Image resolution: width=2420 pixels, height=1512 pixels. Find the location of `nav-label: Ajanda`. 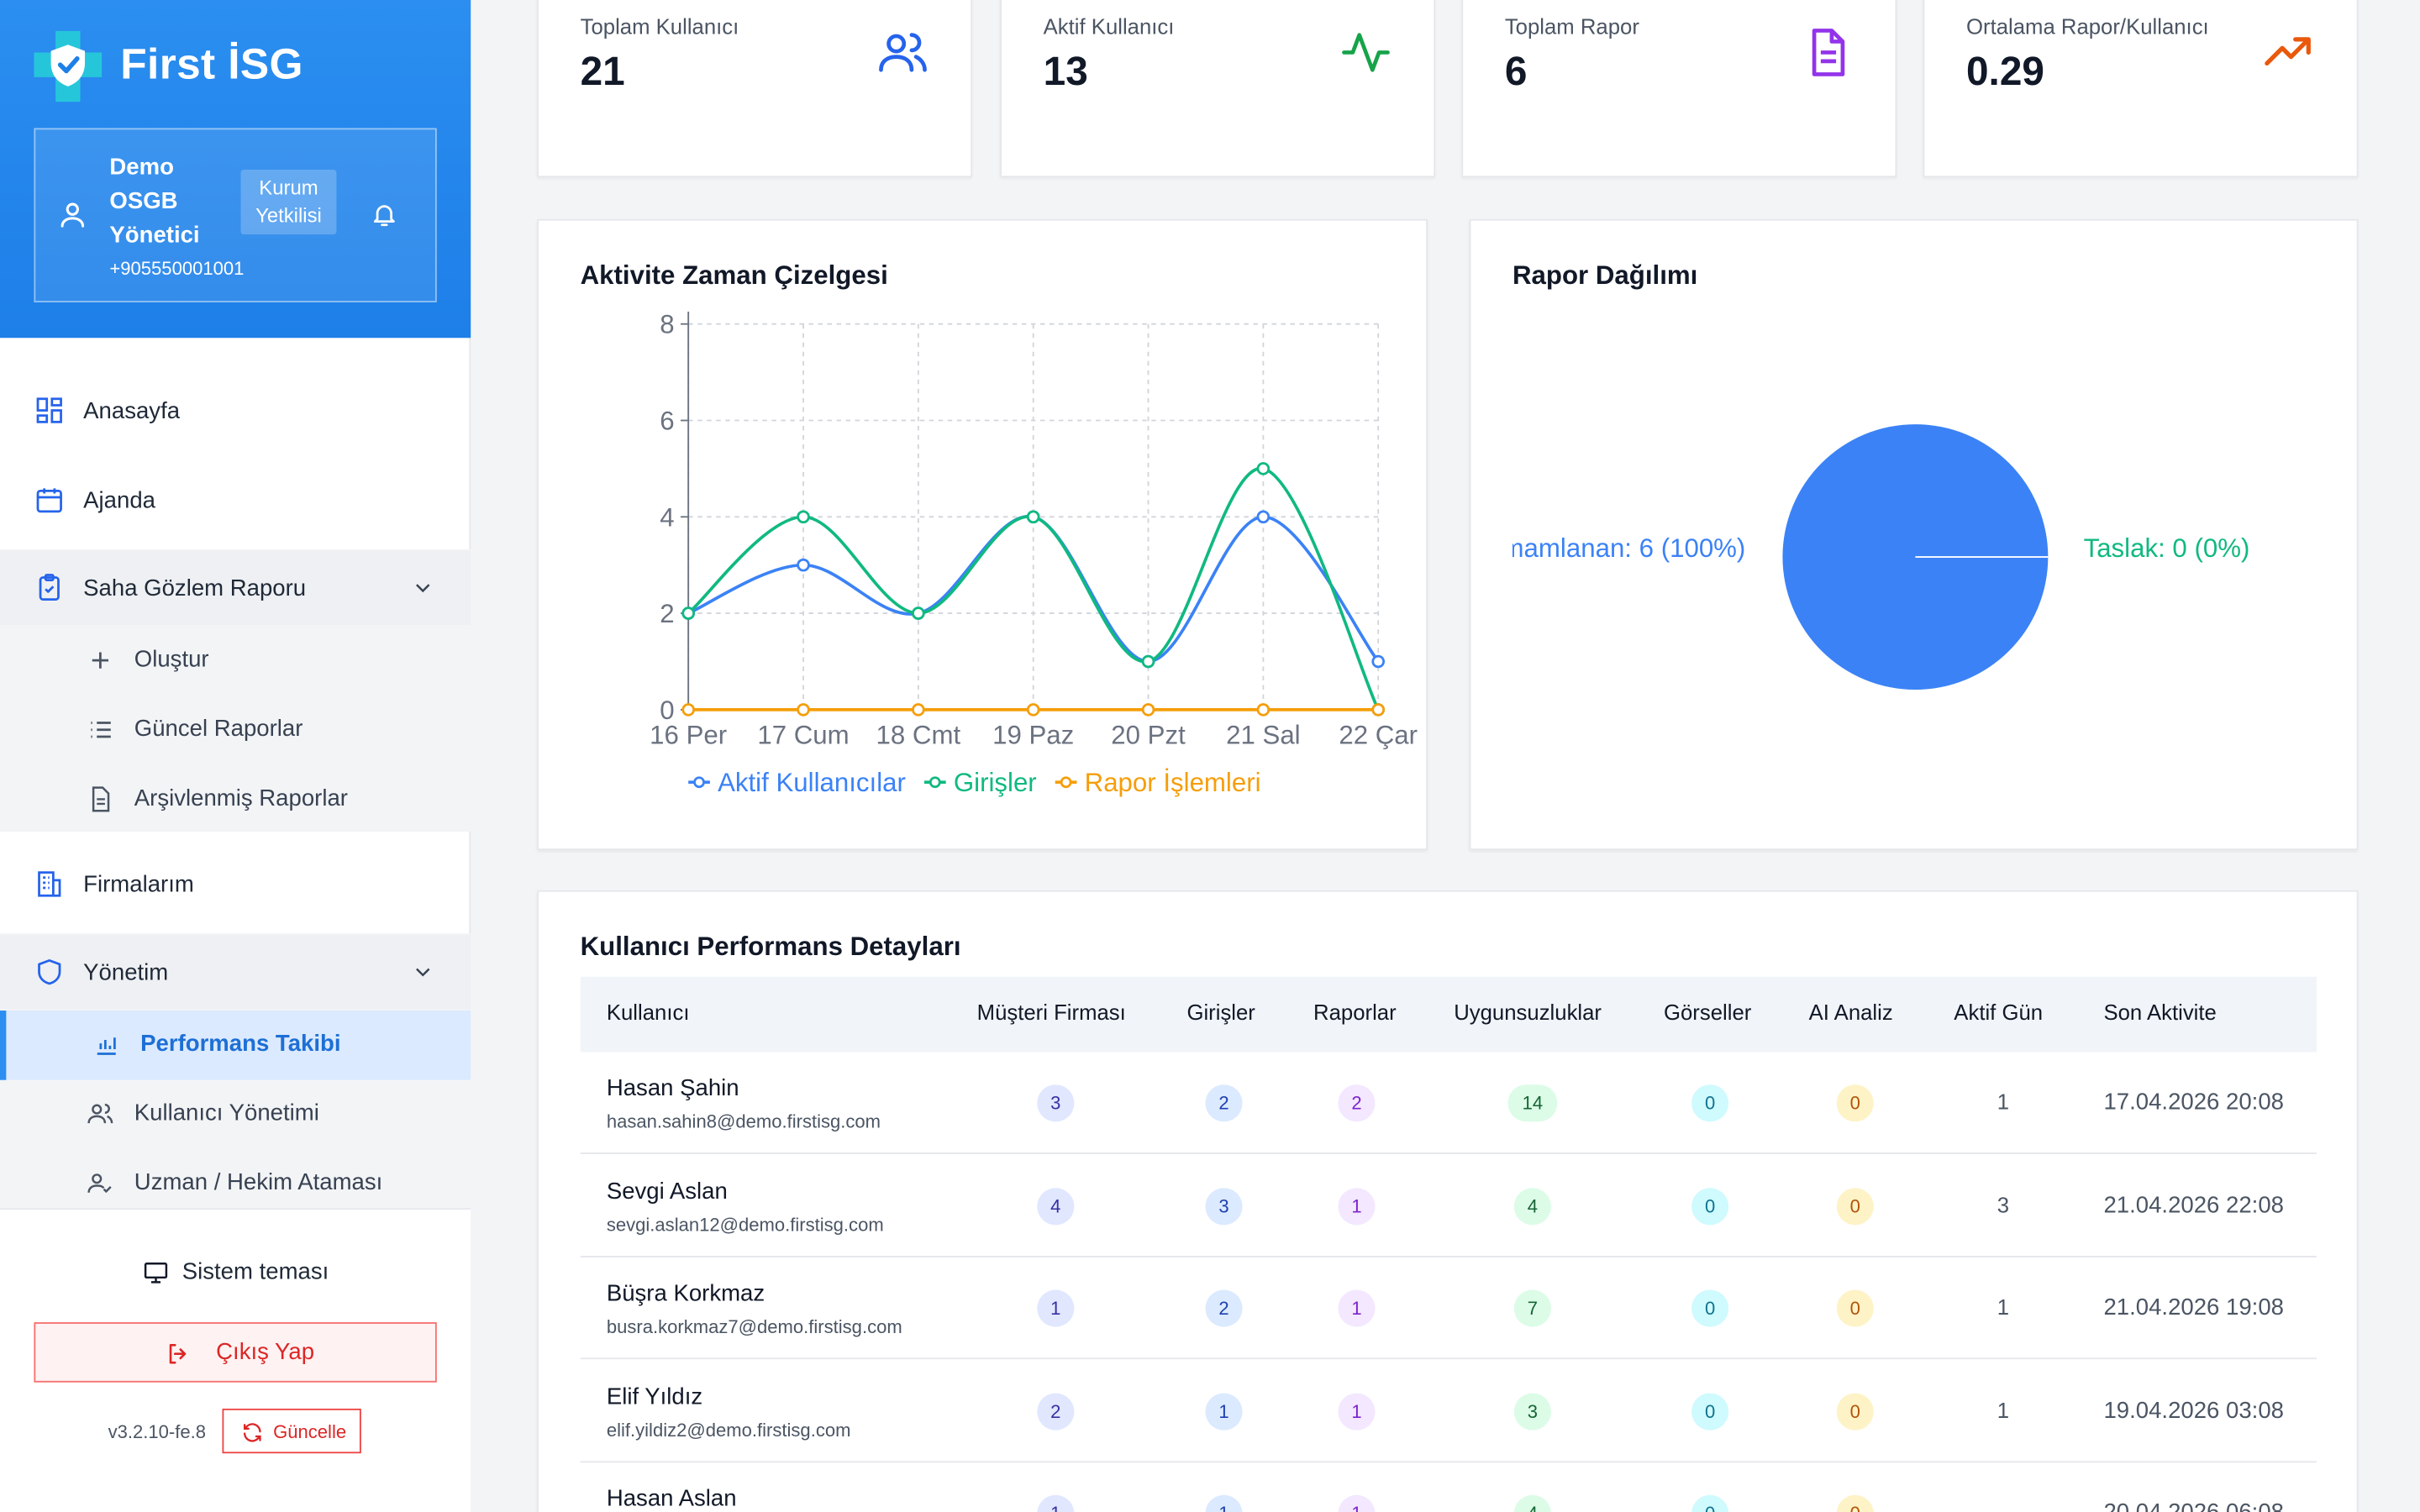

nav-label: Ajanda is located at coordinates (119, 499).